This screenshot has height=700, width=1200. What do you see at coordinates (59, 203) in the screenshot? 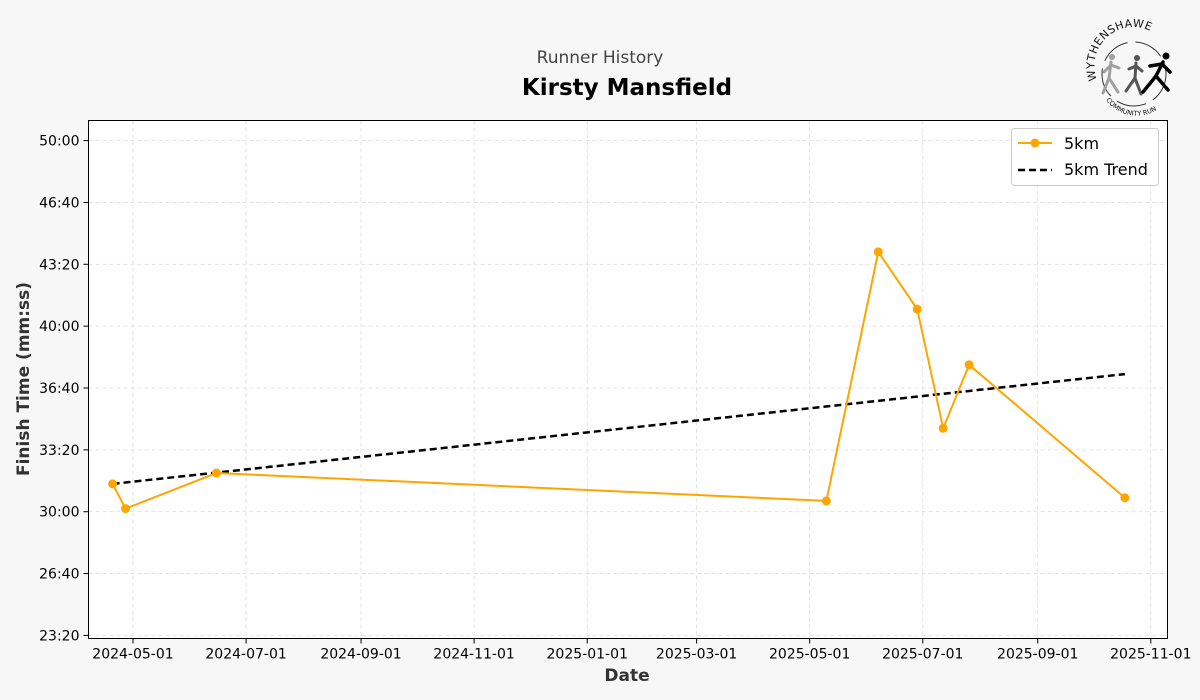
I see `y-tick-label: 46:40` at bounding box center [59, 203].